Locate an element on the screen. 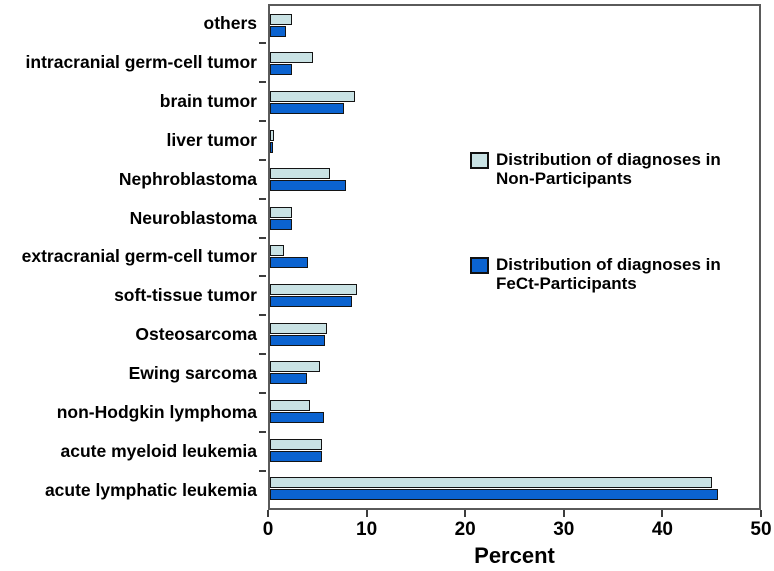  x-tick-label: 40 is located at coordinates (662, 529).